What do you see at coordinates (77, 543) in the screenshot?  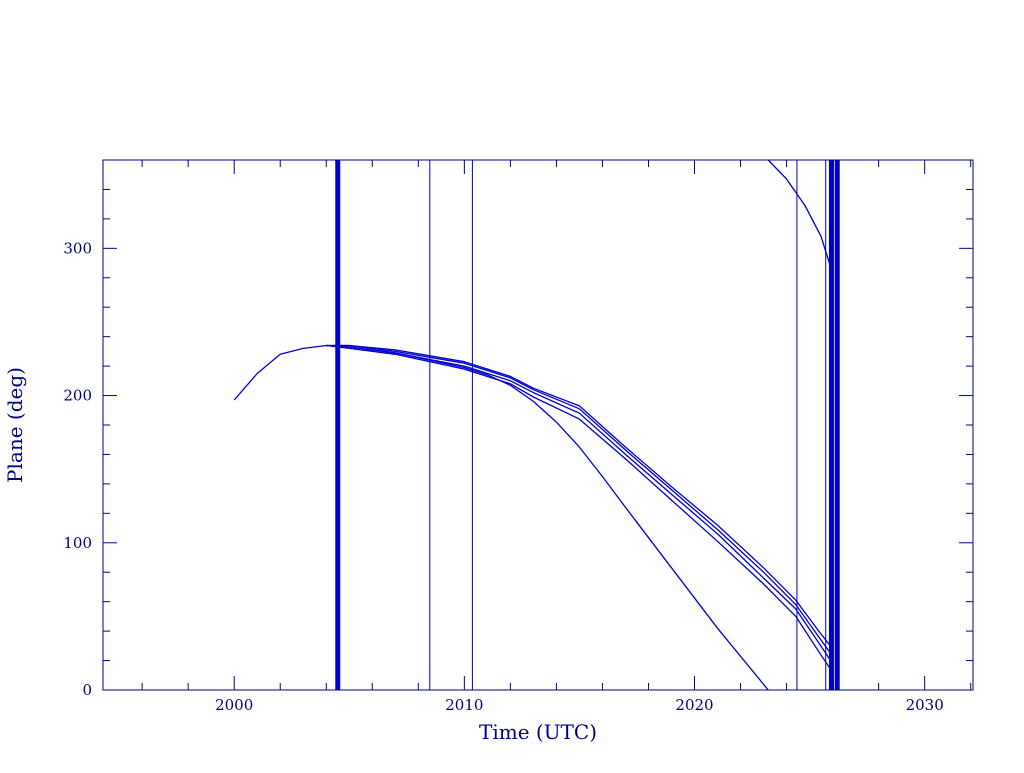 I see `y-tick-label: 100` at bounding box center [77, 543].